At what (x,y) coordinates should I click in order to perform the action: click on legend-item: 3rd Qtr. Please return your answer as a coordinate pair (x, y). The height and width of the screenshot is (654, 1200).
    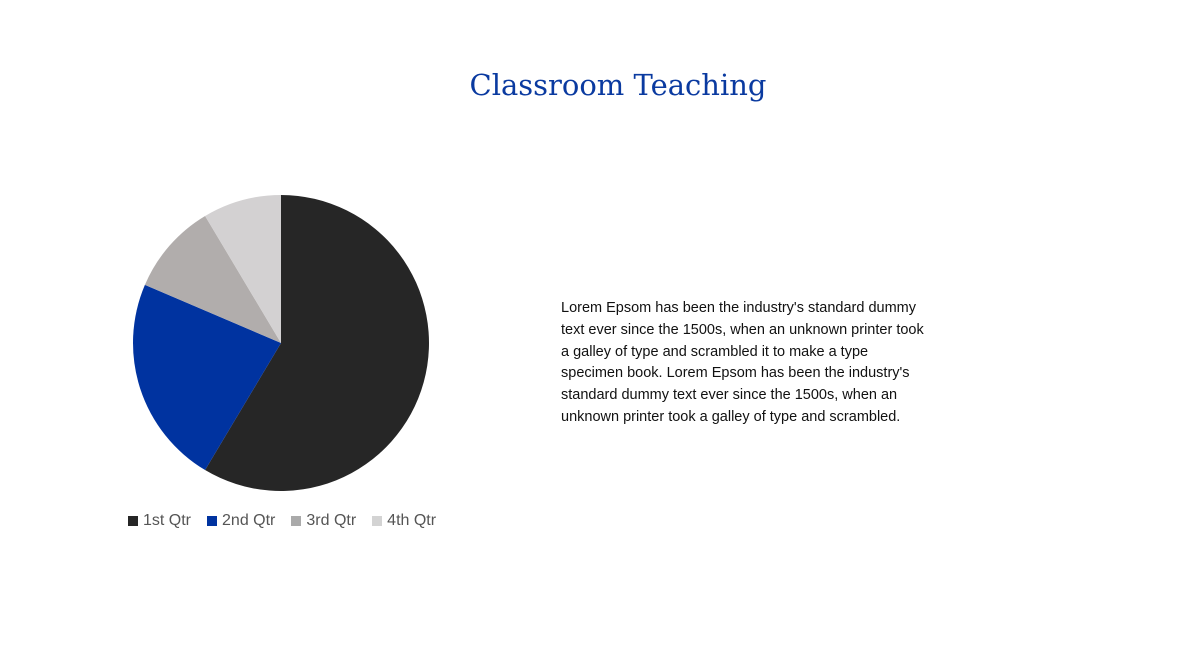
    Looking at the image, I should click on (323, 521).